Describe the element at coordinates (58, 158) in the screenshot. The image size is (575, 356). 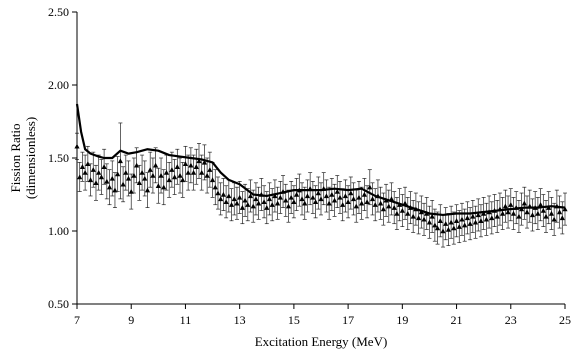
I see `y-tick-label: 1.50` at that location.